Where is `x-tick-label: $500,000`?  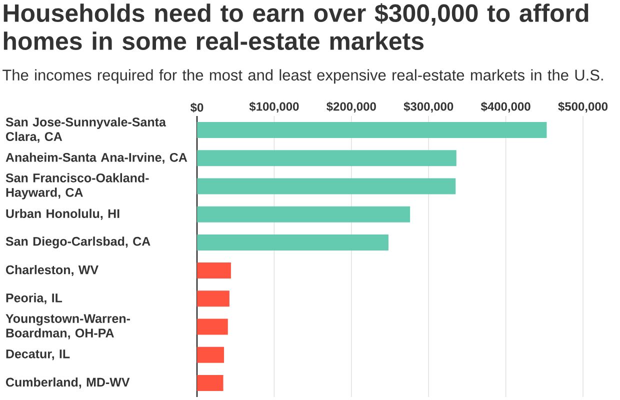 x-tick-label: $500,000 is located at coordinates (583, 107).